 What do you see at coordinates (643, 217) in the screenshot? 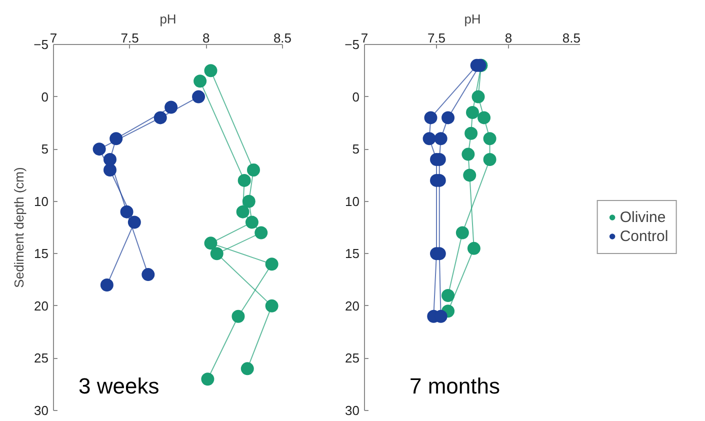
I see `legend-label: Olivine` at bounding box center [643, 217].